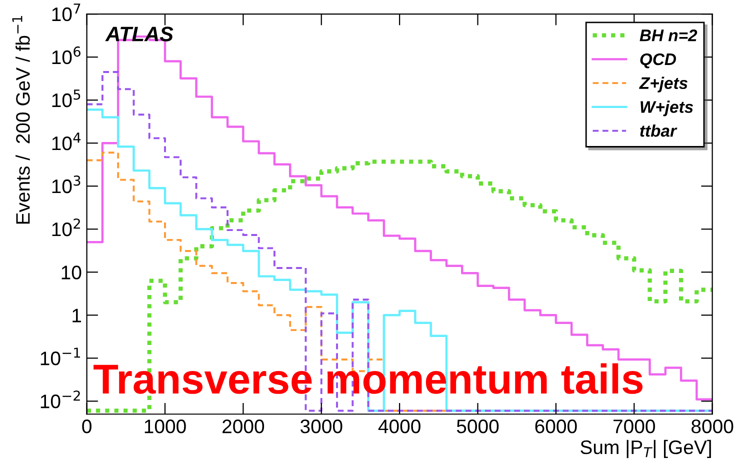 The image size is (742, 469). Describe the element at coordinates (66, 99) in the screenshot. I see `y-tick-label: 10$^{5}$` at that location.